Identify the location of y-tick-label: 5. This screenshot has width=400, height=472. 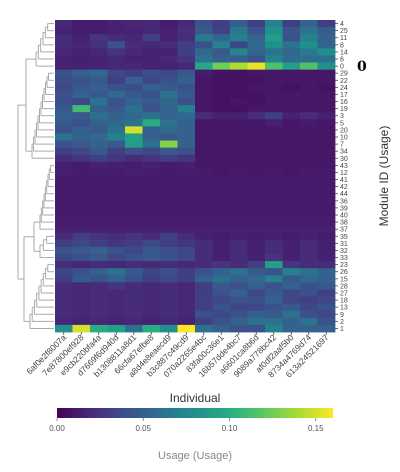
(342, 123).